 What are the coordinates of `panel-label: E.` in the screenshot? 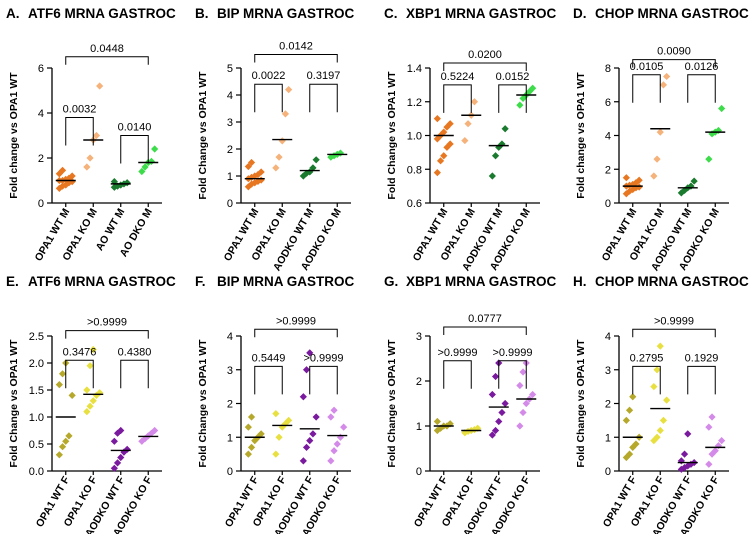 It's located at (12, 281).